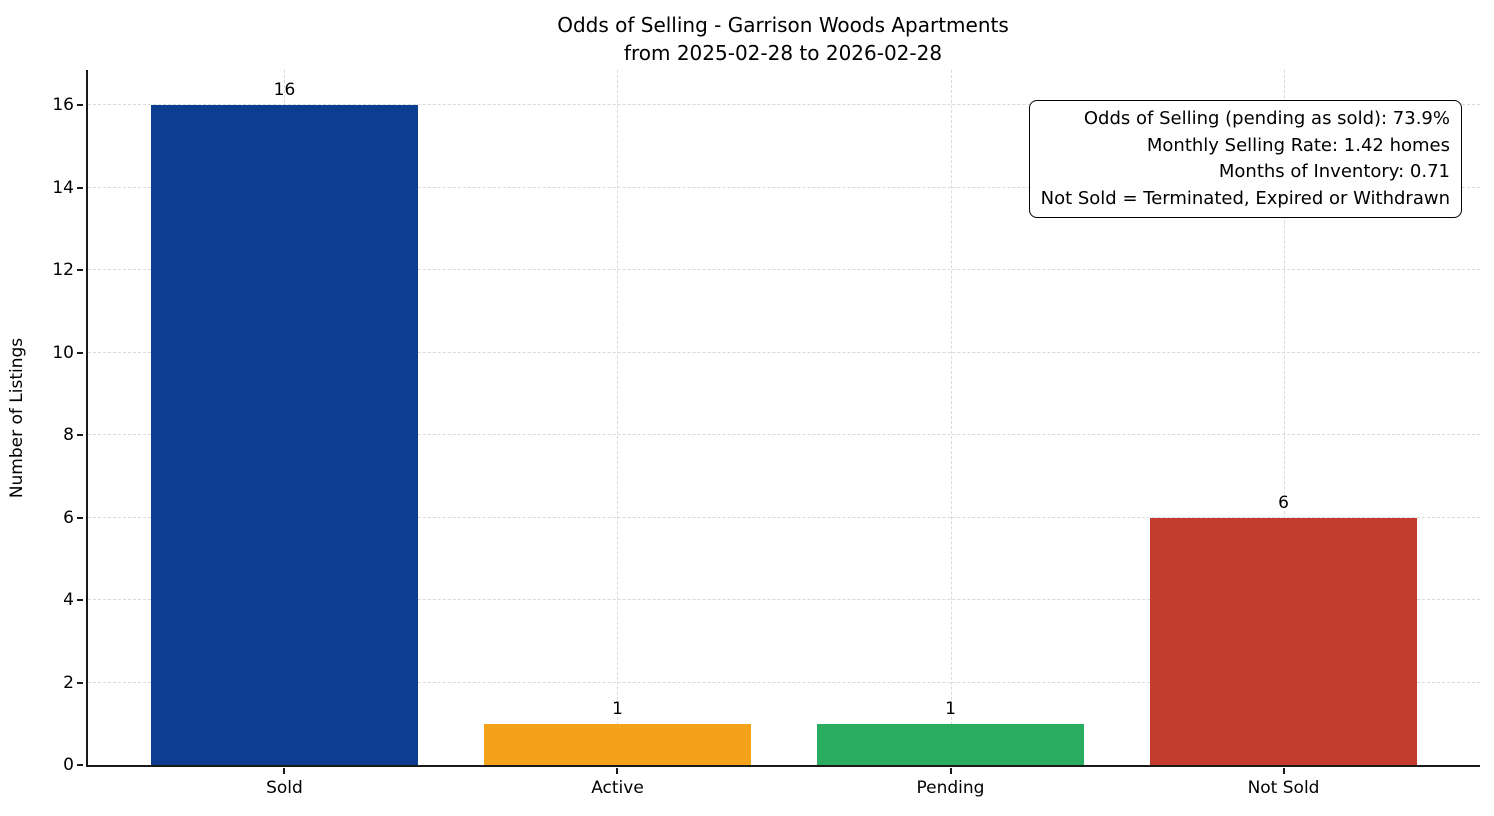  I want to click on bar-pending, so click(950, 744).